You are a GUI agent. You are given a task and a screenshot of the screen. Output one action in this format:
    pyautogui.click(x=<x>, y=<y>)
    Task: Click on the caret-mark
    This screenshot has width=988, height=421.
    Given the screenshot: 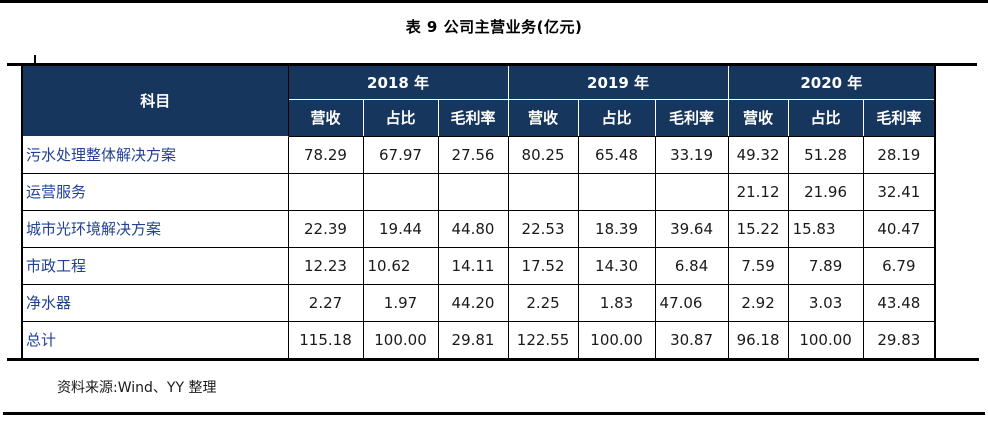 What is the action you would take?
    pyautogui.click(x=35, y=61)
    